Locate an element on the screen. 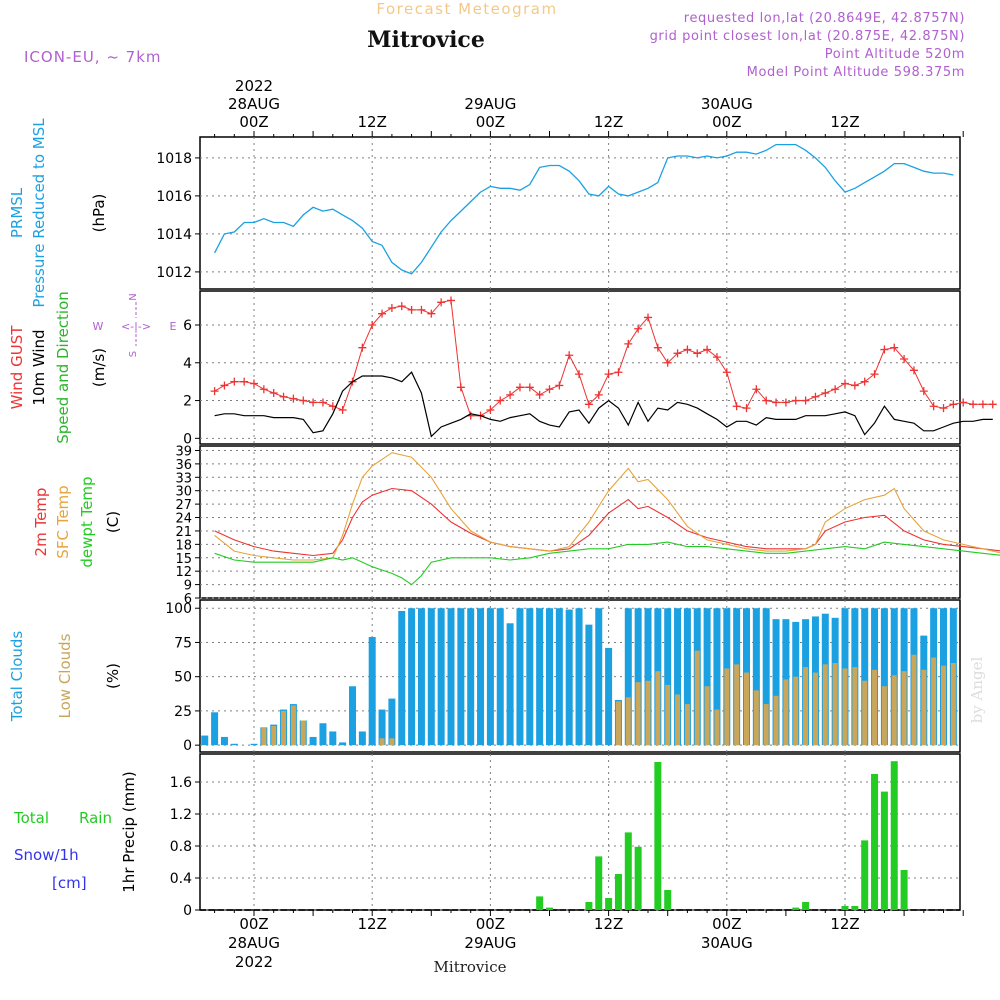 The width and height of the screenshot is (1000, 1000). time-label-top: 29AUG is located at coordinates (490, 104).